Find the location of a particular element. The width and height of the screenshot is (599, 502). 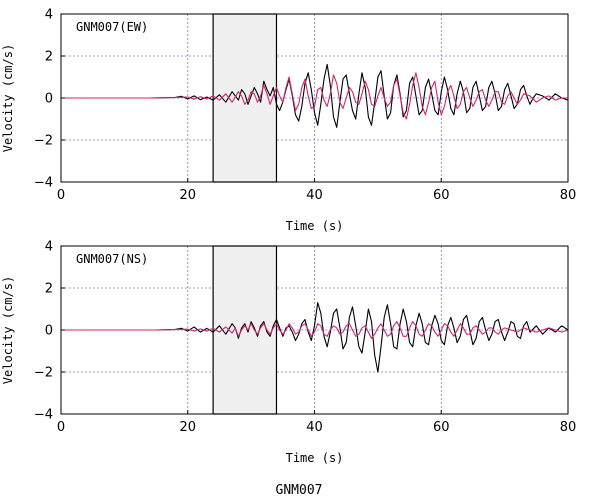

analysis-window is located at coordinates (245, 98).